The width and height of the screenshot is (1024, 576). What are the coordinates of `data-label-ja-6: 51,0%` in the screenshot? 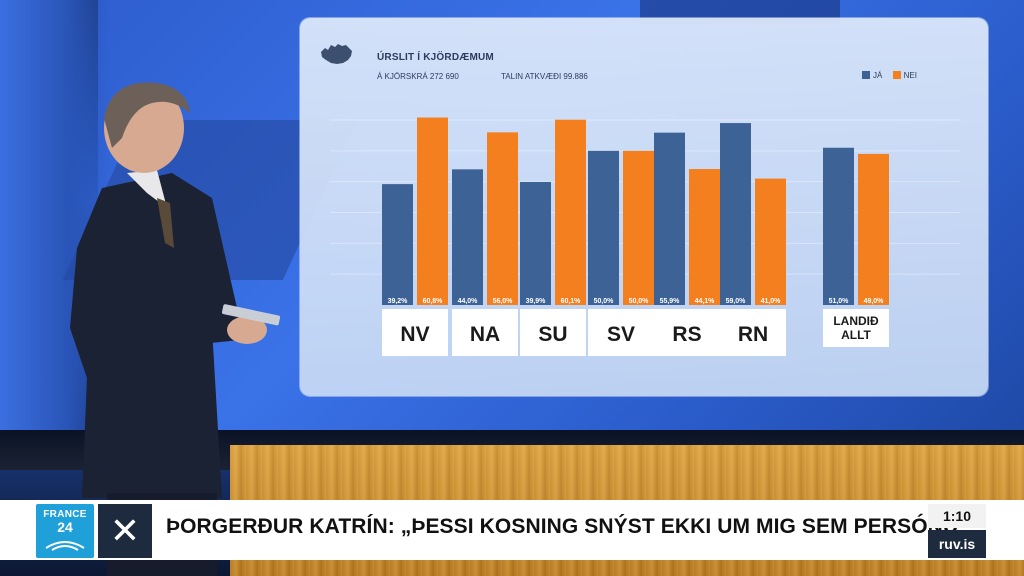 It's located at (839, 301).